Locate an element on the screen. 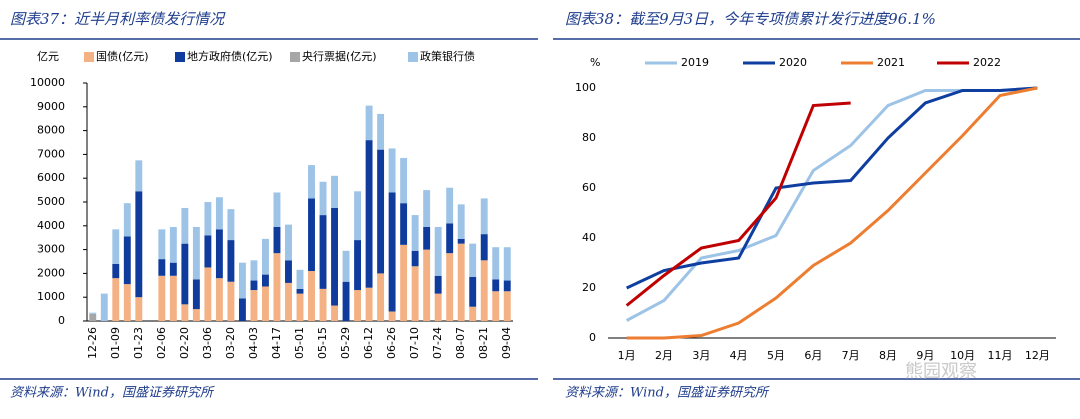 The width and height of the screenshot is (1080, 419). y-axis-label: 亿元 is located at coordinates (48, 56).